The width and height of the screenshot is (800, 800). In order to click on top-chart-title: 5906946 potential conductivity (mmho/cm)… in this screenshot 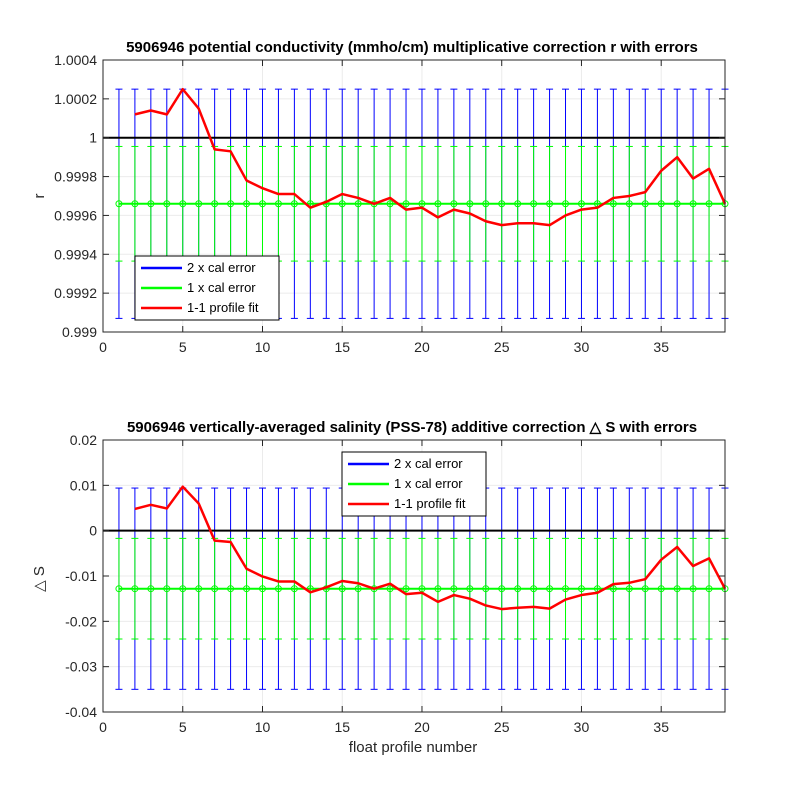, I will do `click(412, 47)`.